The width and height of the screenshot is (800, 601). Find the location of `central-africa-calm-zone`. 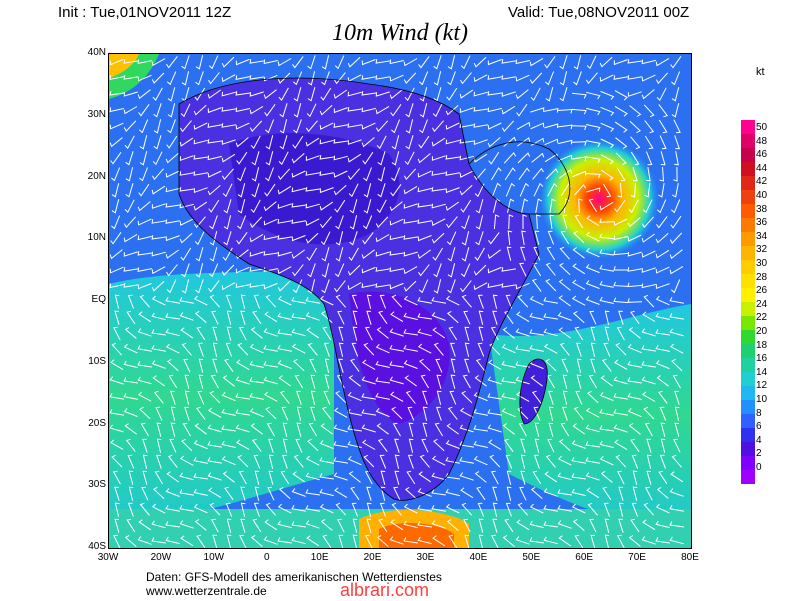

central-africa-calm-zone is located at coordinates (399, 357).